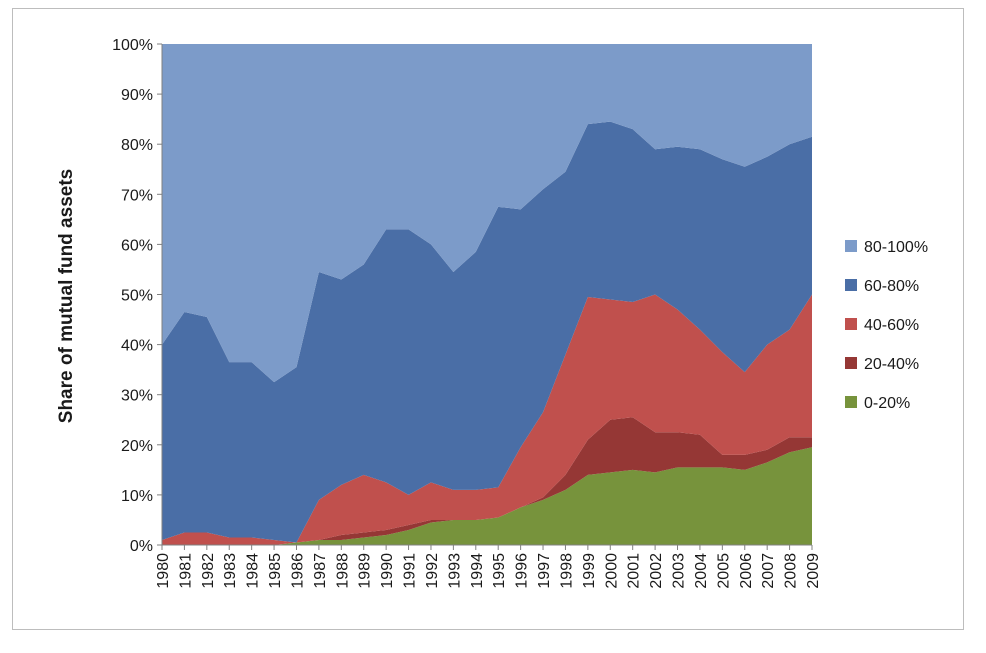 The image size is (986, 653). Describe the element at coordinates (891, 364) in the screenshot. I see `legend-label: 20-40%` at that location.